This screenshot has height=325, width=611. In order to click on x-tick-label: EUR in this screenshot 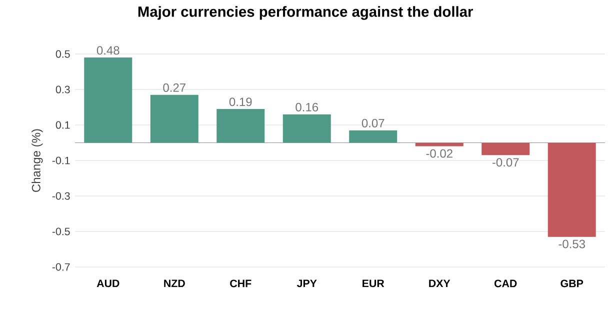, I will do `click(373, 284)`.